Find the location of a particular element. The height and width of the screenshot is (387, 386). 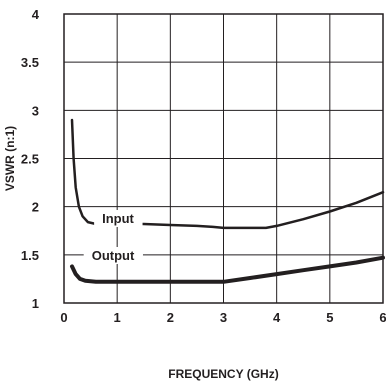

y-tick-label: 3.5 is located at coordinates (30, 62).